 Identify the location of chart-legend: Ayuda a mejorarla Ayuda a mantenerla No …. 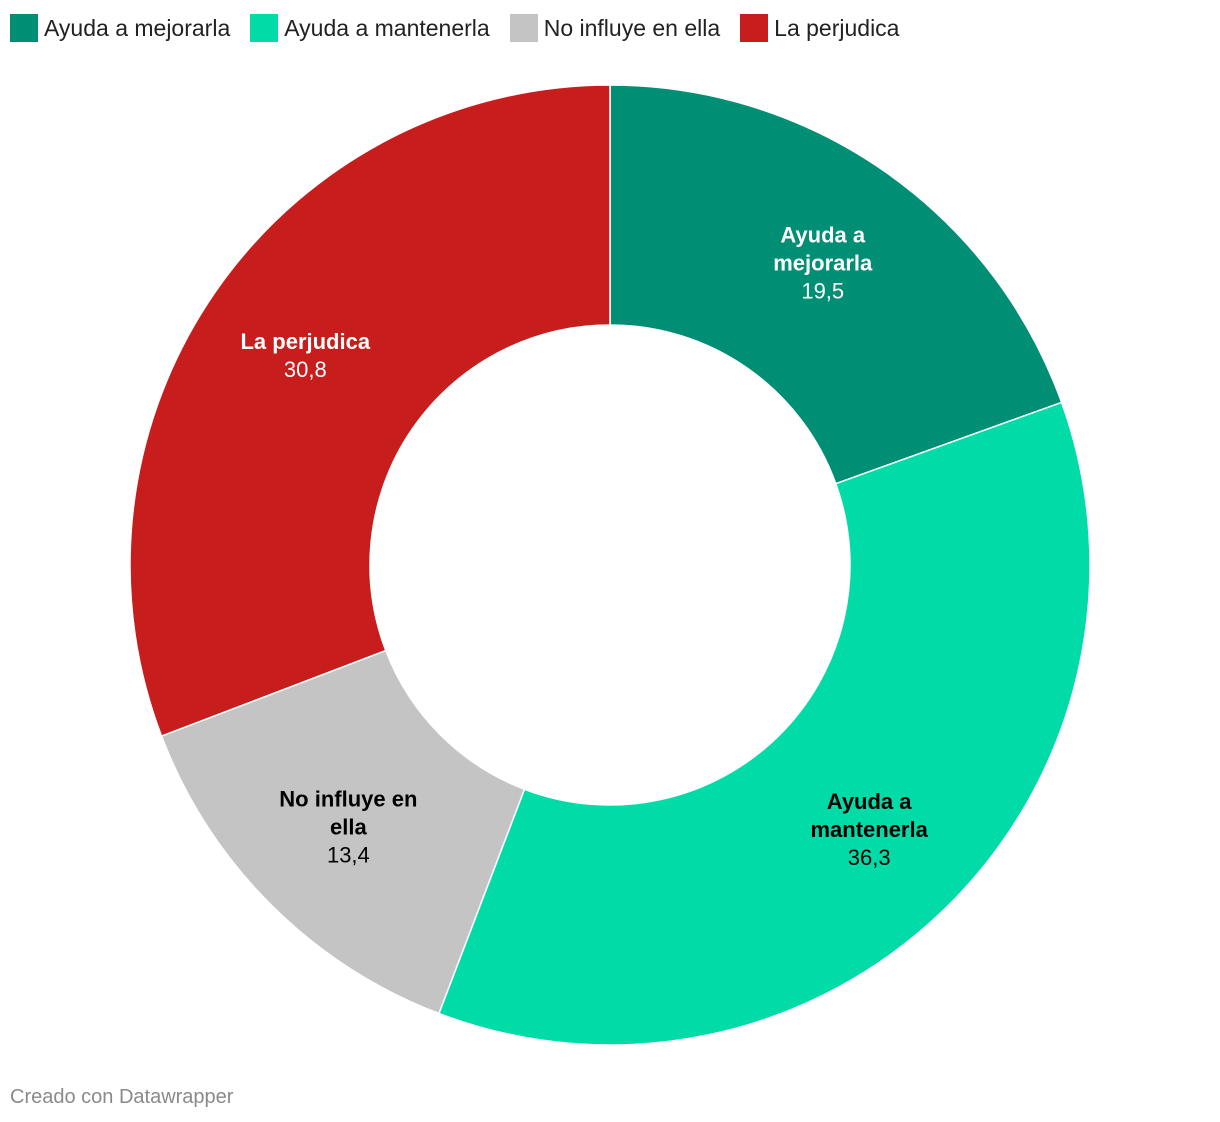
(464, 28).